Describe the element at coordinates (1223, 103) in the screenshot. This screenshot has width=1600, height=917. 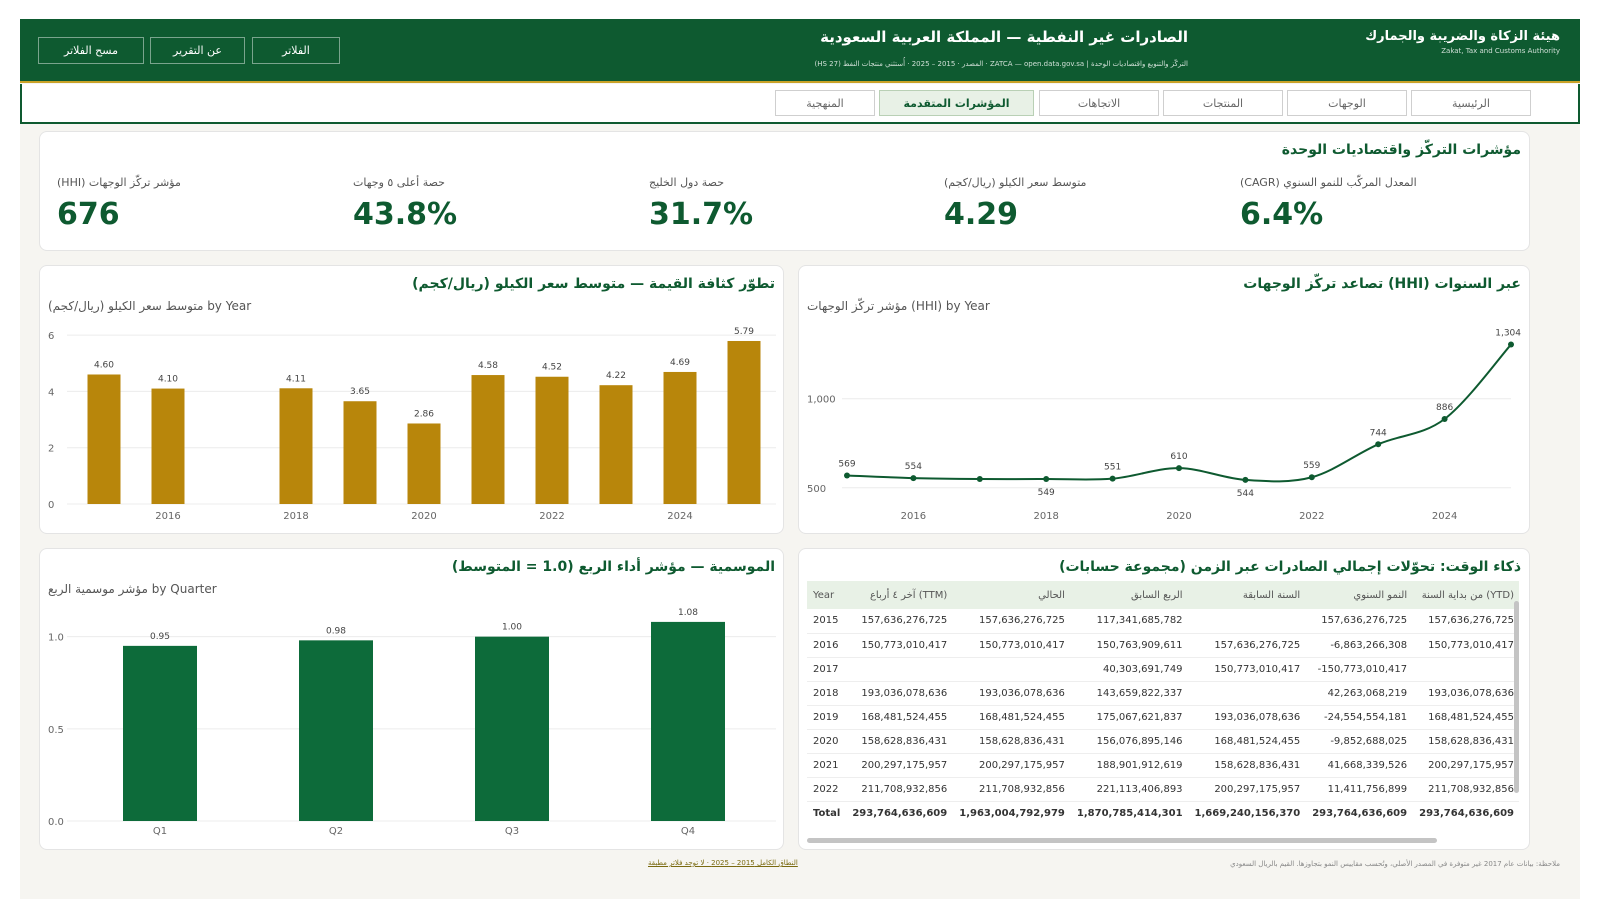
I see `tab-products: المنتجات` at that location.